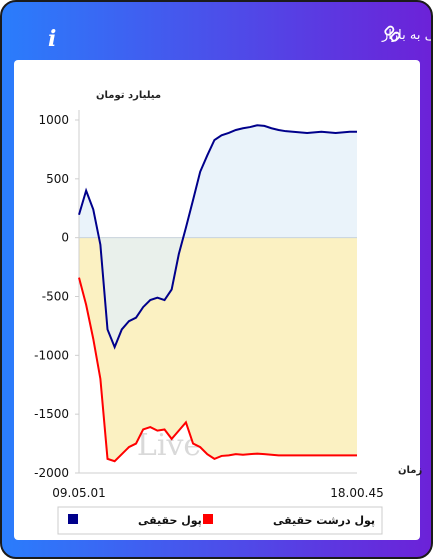  Describe the element at coordinates (51, 355) in the screenshot. I see `y-tick-label: -1000` at that location.